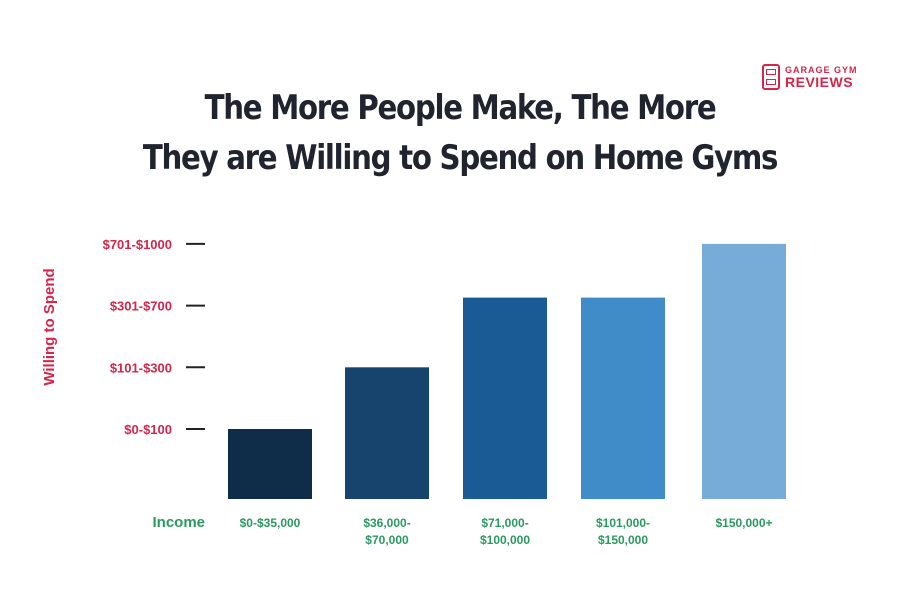 This screenshot has height=600, width=920. Describe the element at coordinates (743, 523) in the screenshot. I see `x-tick-label: $150,000+` at that location.